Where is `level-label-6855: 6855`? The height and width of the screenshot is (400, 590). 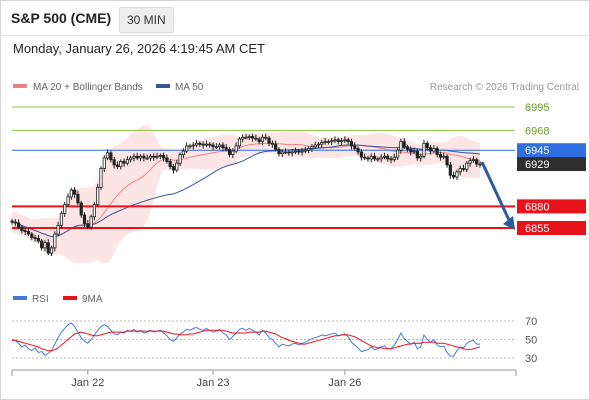
level-label-6855: 6855 is located at coordinates (537, 229).